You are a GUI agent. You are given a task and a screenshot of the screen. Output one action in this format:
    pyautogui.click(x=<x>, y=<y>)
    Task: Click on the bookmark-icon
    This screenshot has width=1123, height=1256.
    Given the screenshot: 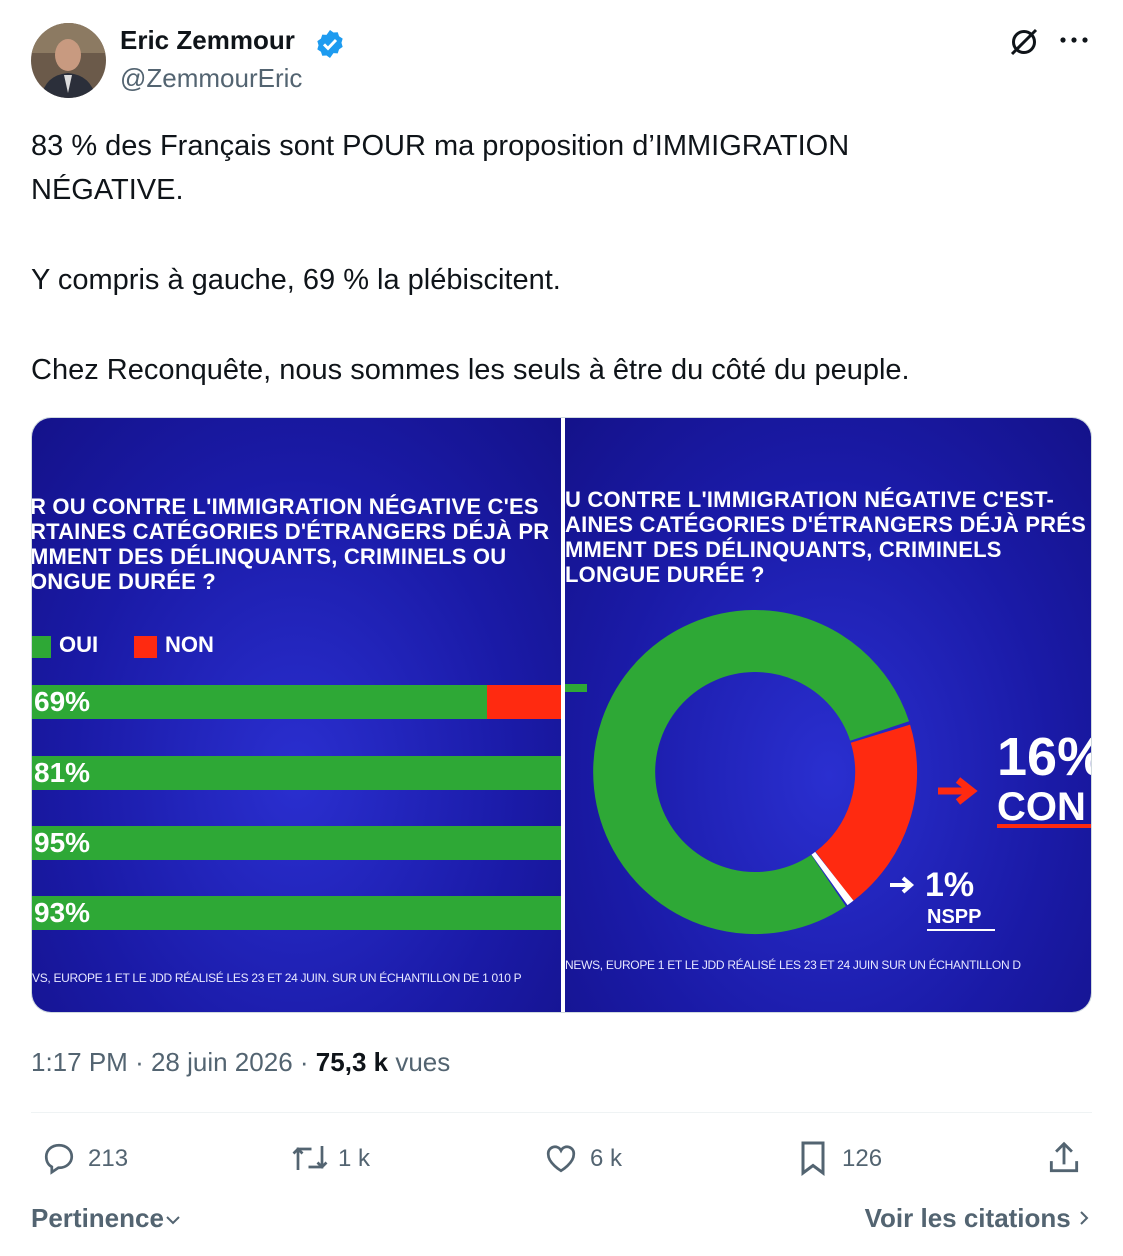 What is the action you would take?
    pyautogui.click(x=813, y=1158)
    